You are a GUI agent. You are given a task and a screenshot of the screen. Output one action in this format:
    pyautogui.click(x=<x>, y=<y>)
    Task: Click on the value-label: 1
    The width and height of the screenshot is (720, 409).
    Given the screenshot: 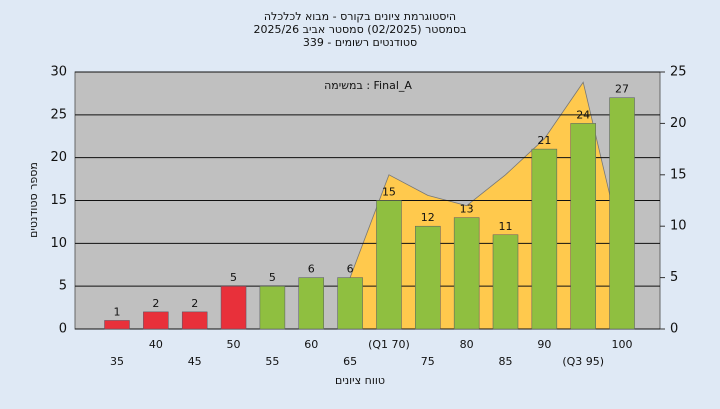 What is the action you would take?
    pyautogui.click(x=117, y=311)
    